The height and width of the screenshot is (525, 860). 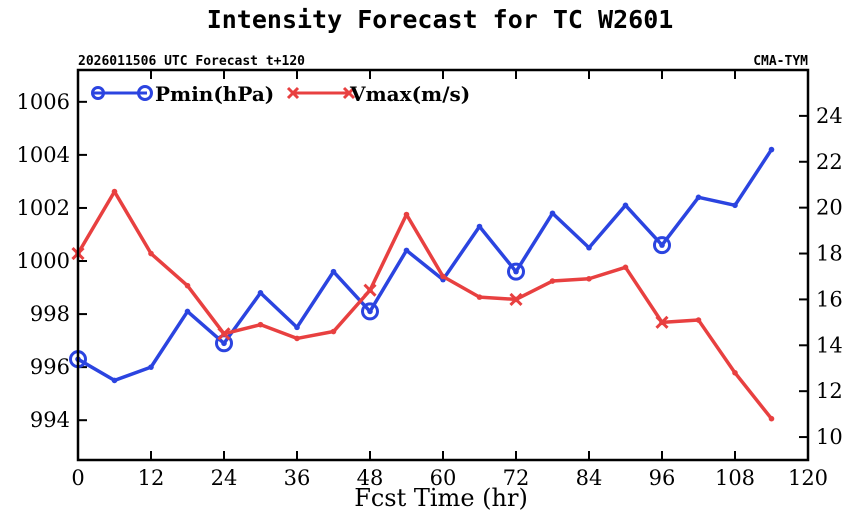 What do you see at coordinates (43, 102) in the screenshot?
I see `y-left-tick-label: 1006` at bounding box center [43, 102].